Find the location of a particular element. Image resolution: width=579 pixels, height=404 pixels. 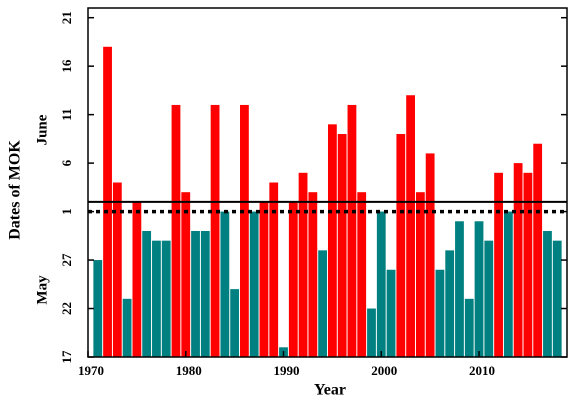

y-tick-label: 16 is located at coordinates (66, 66).